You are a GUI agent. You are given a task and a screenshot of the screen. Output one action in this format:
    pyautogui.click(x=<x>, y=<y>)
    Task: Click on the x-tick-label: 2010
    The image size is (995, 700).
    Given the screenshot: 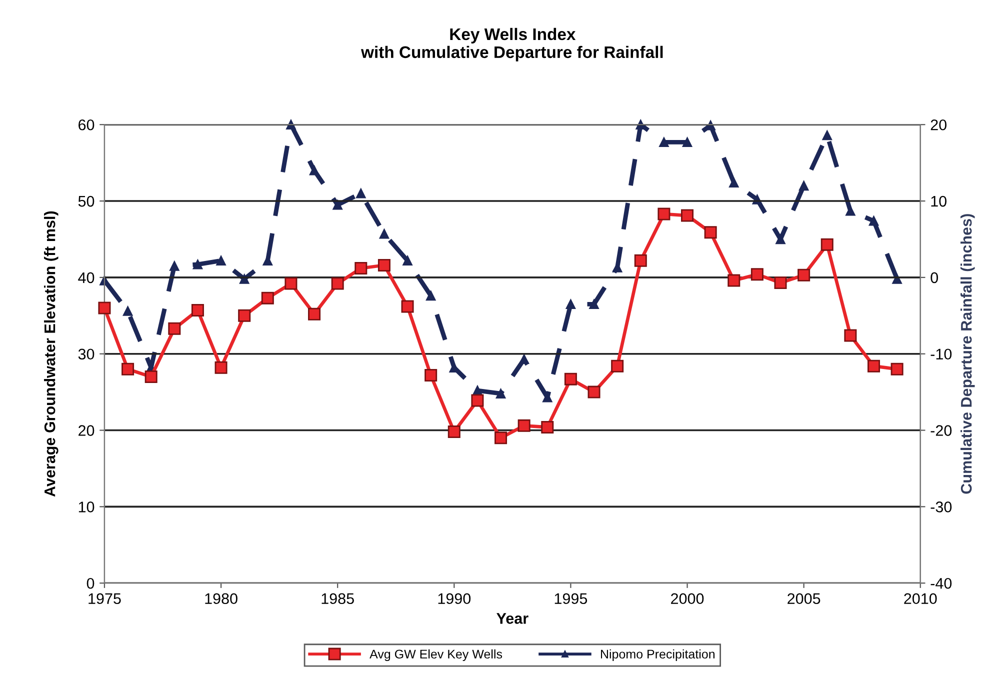 What is the action you would take?
    pyautogui.click(x=920, y=598)
    